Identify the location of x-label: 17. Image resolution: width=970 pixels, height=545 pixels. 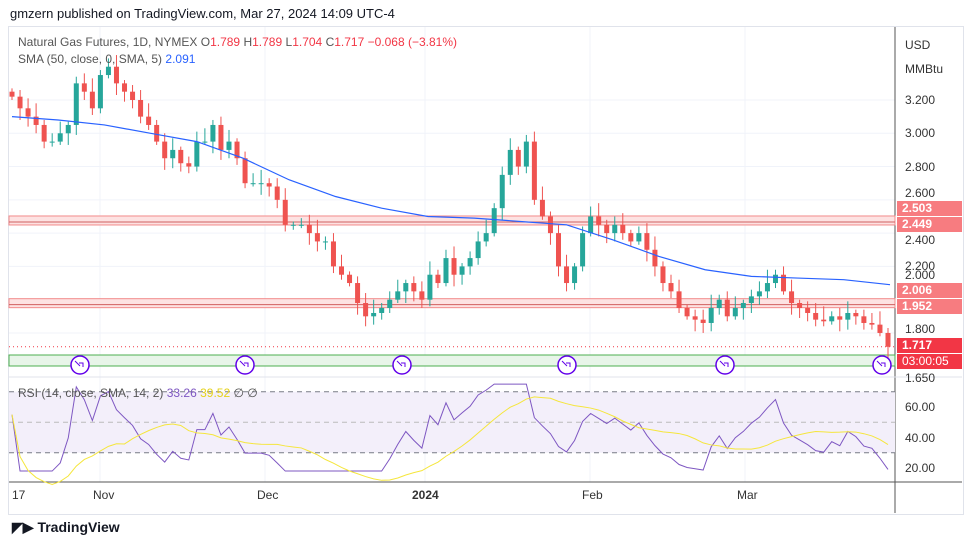
(19, 495).